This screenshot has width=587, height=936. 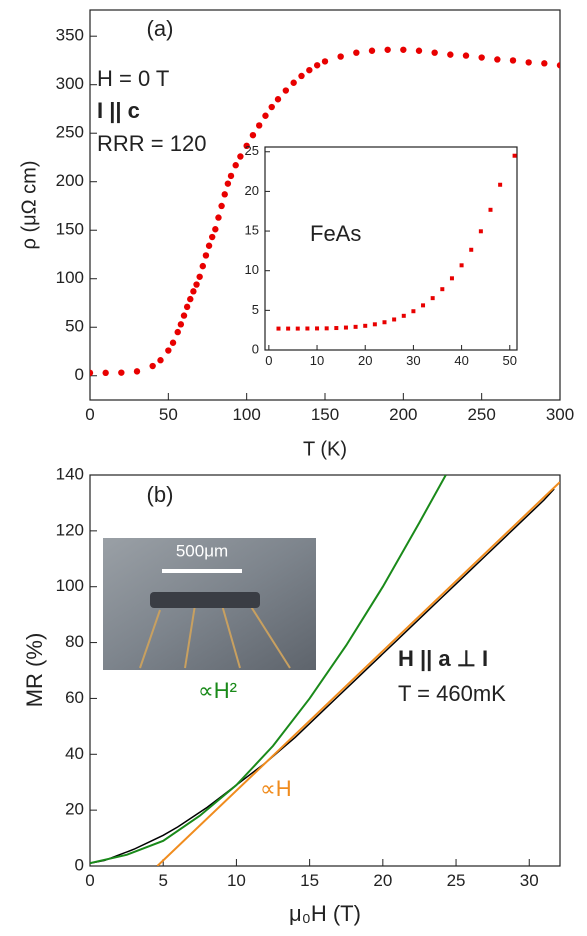 What do you see at coordinates (70, 473) in the screenshot?
I see `y-tick-label: 140` at bounding box center [70, 473].